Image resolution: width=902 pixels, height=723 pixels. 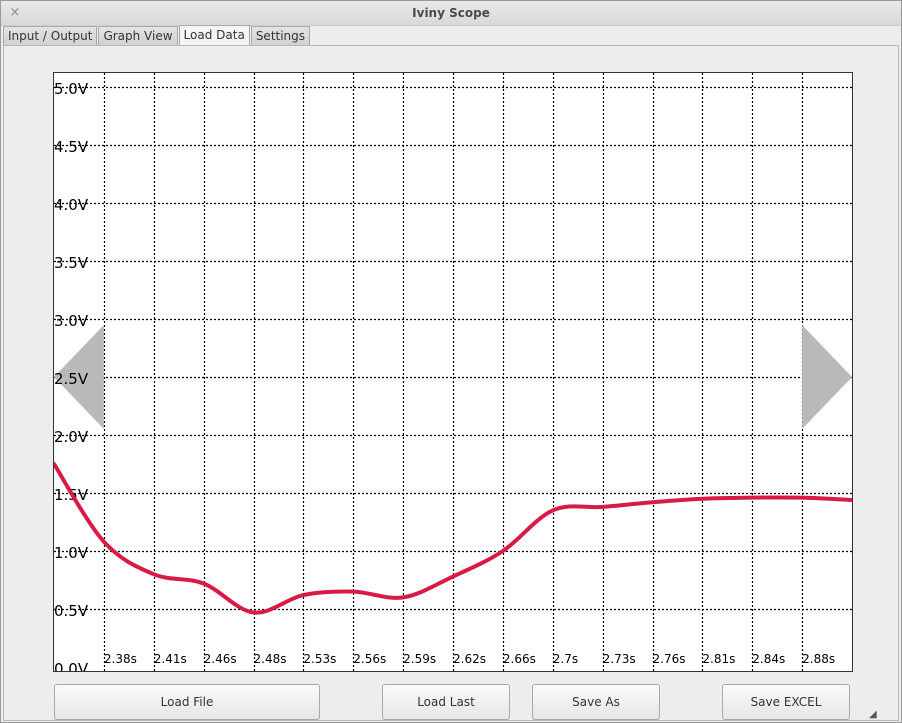 What do you see at coordinates (71, 379) in the screenshot?
I see `y-tick-label: 2.5V` at bounding box center [71, 379].